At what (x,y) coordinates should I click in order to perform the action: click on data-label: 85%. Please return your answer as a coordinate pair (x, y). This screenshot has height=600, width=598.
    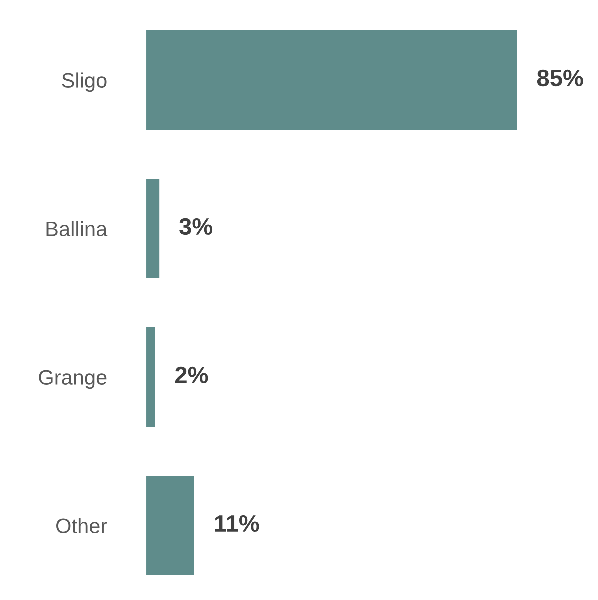
    Looking at the image, I should click on (560, 78).